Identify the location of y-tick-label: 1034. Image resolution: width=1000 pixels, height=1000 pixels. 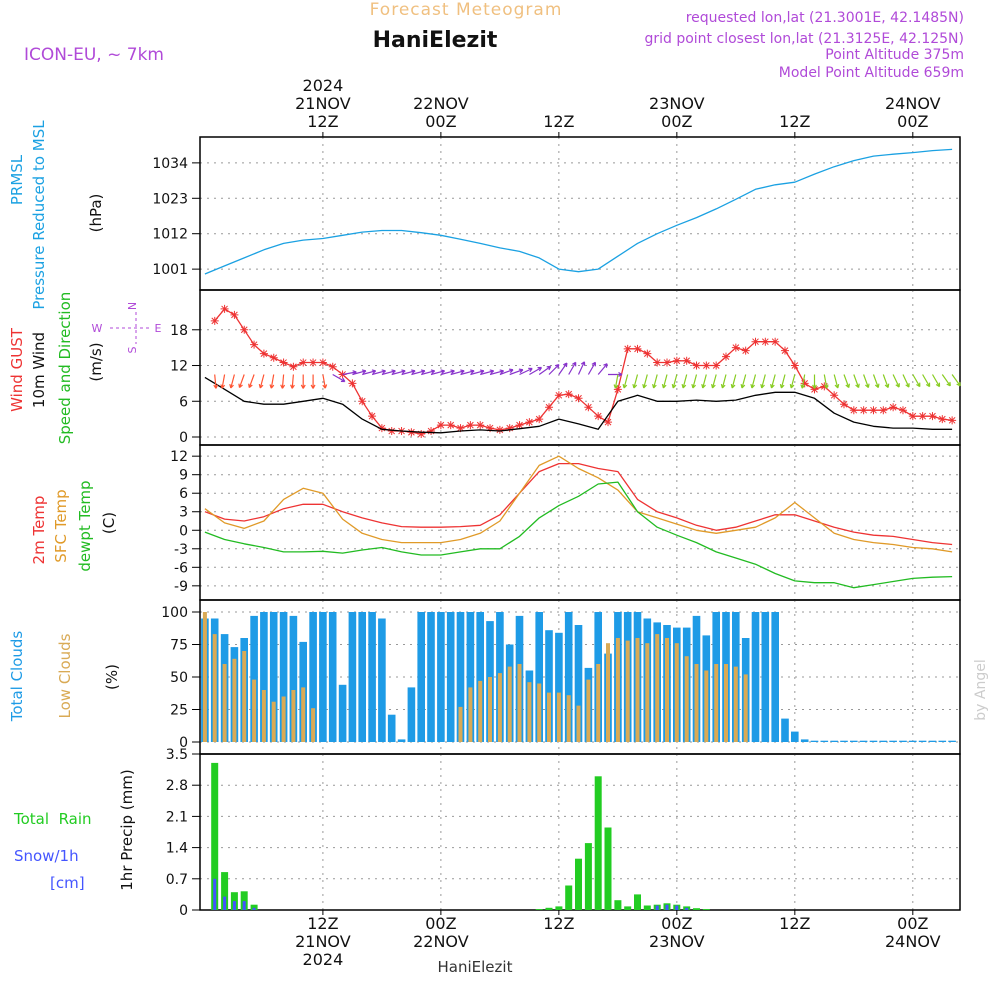
(170, 164).